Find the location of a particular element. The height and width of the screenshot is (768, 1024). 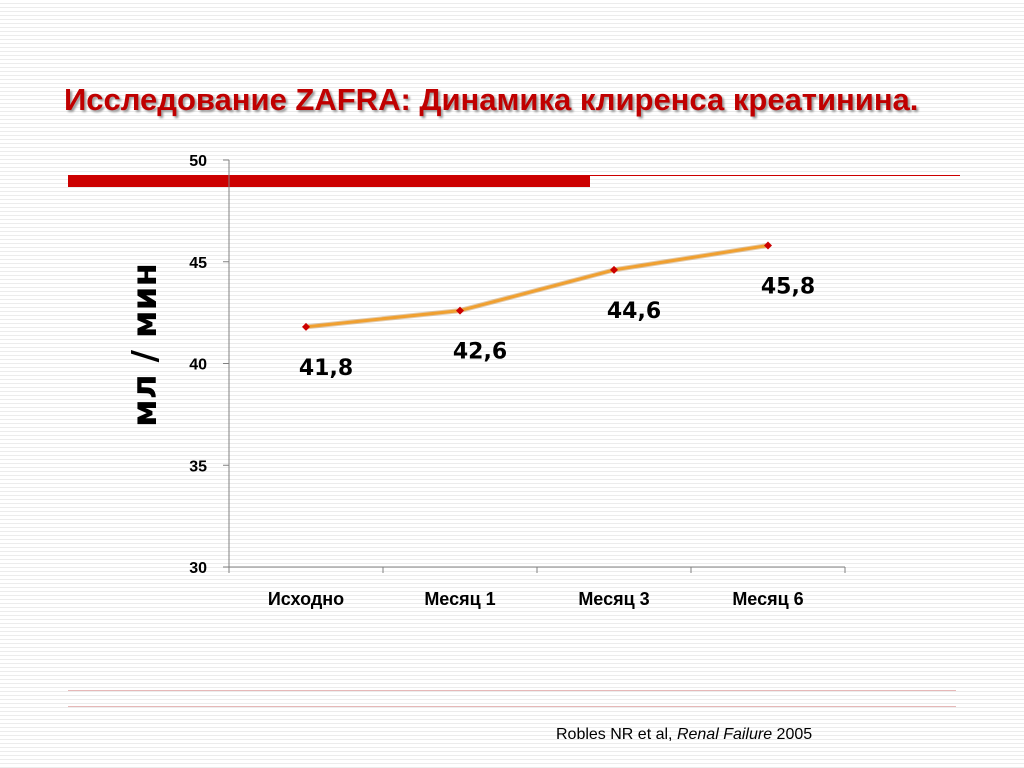

footer-rule-bottom is located at coordinates (512, 706).